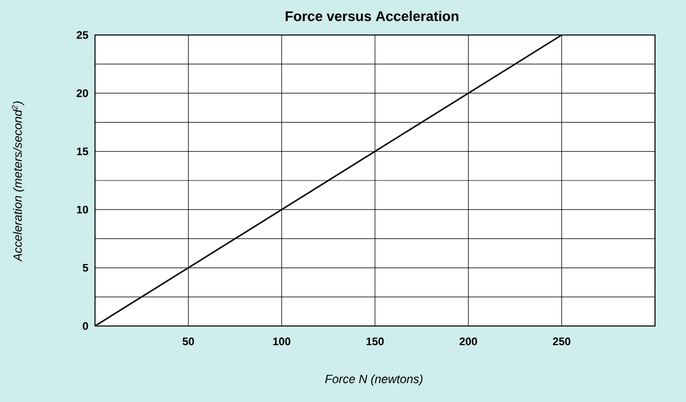 The width and height of the screenshot is (686, 402). What do you see at coordinates (375, 342) in the screenshot?
I see `x-tick-label: 150` at bounding box center [375, 342].